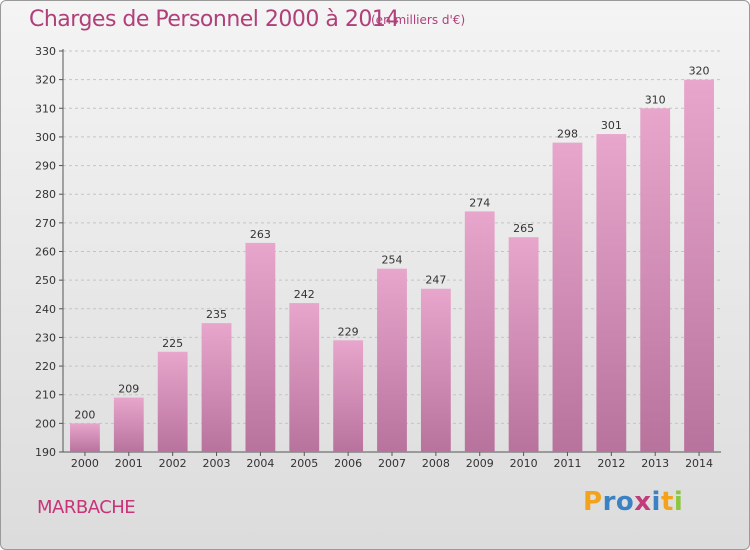  I want to click on bar-2009, so click(479, 331).